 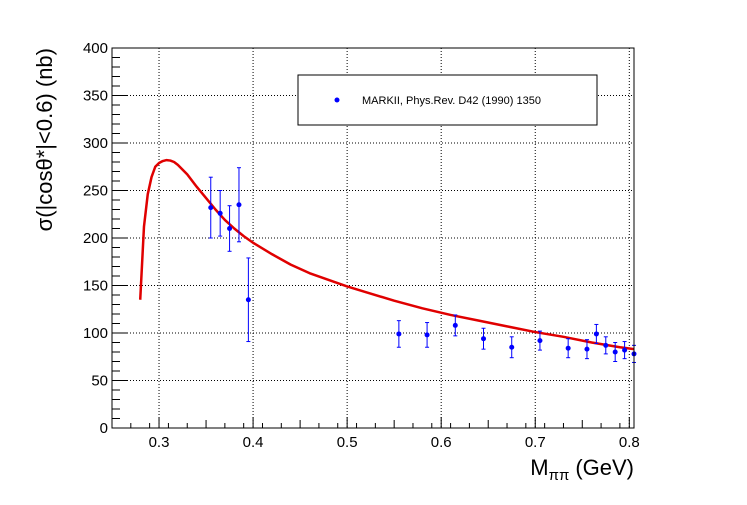 What do you see at coordinates (95, 48) in the screenshot?
I see `y-tick-label: 400` at bounding box center [95, 48].